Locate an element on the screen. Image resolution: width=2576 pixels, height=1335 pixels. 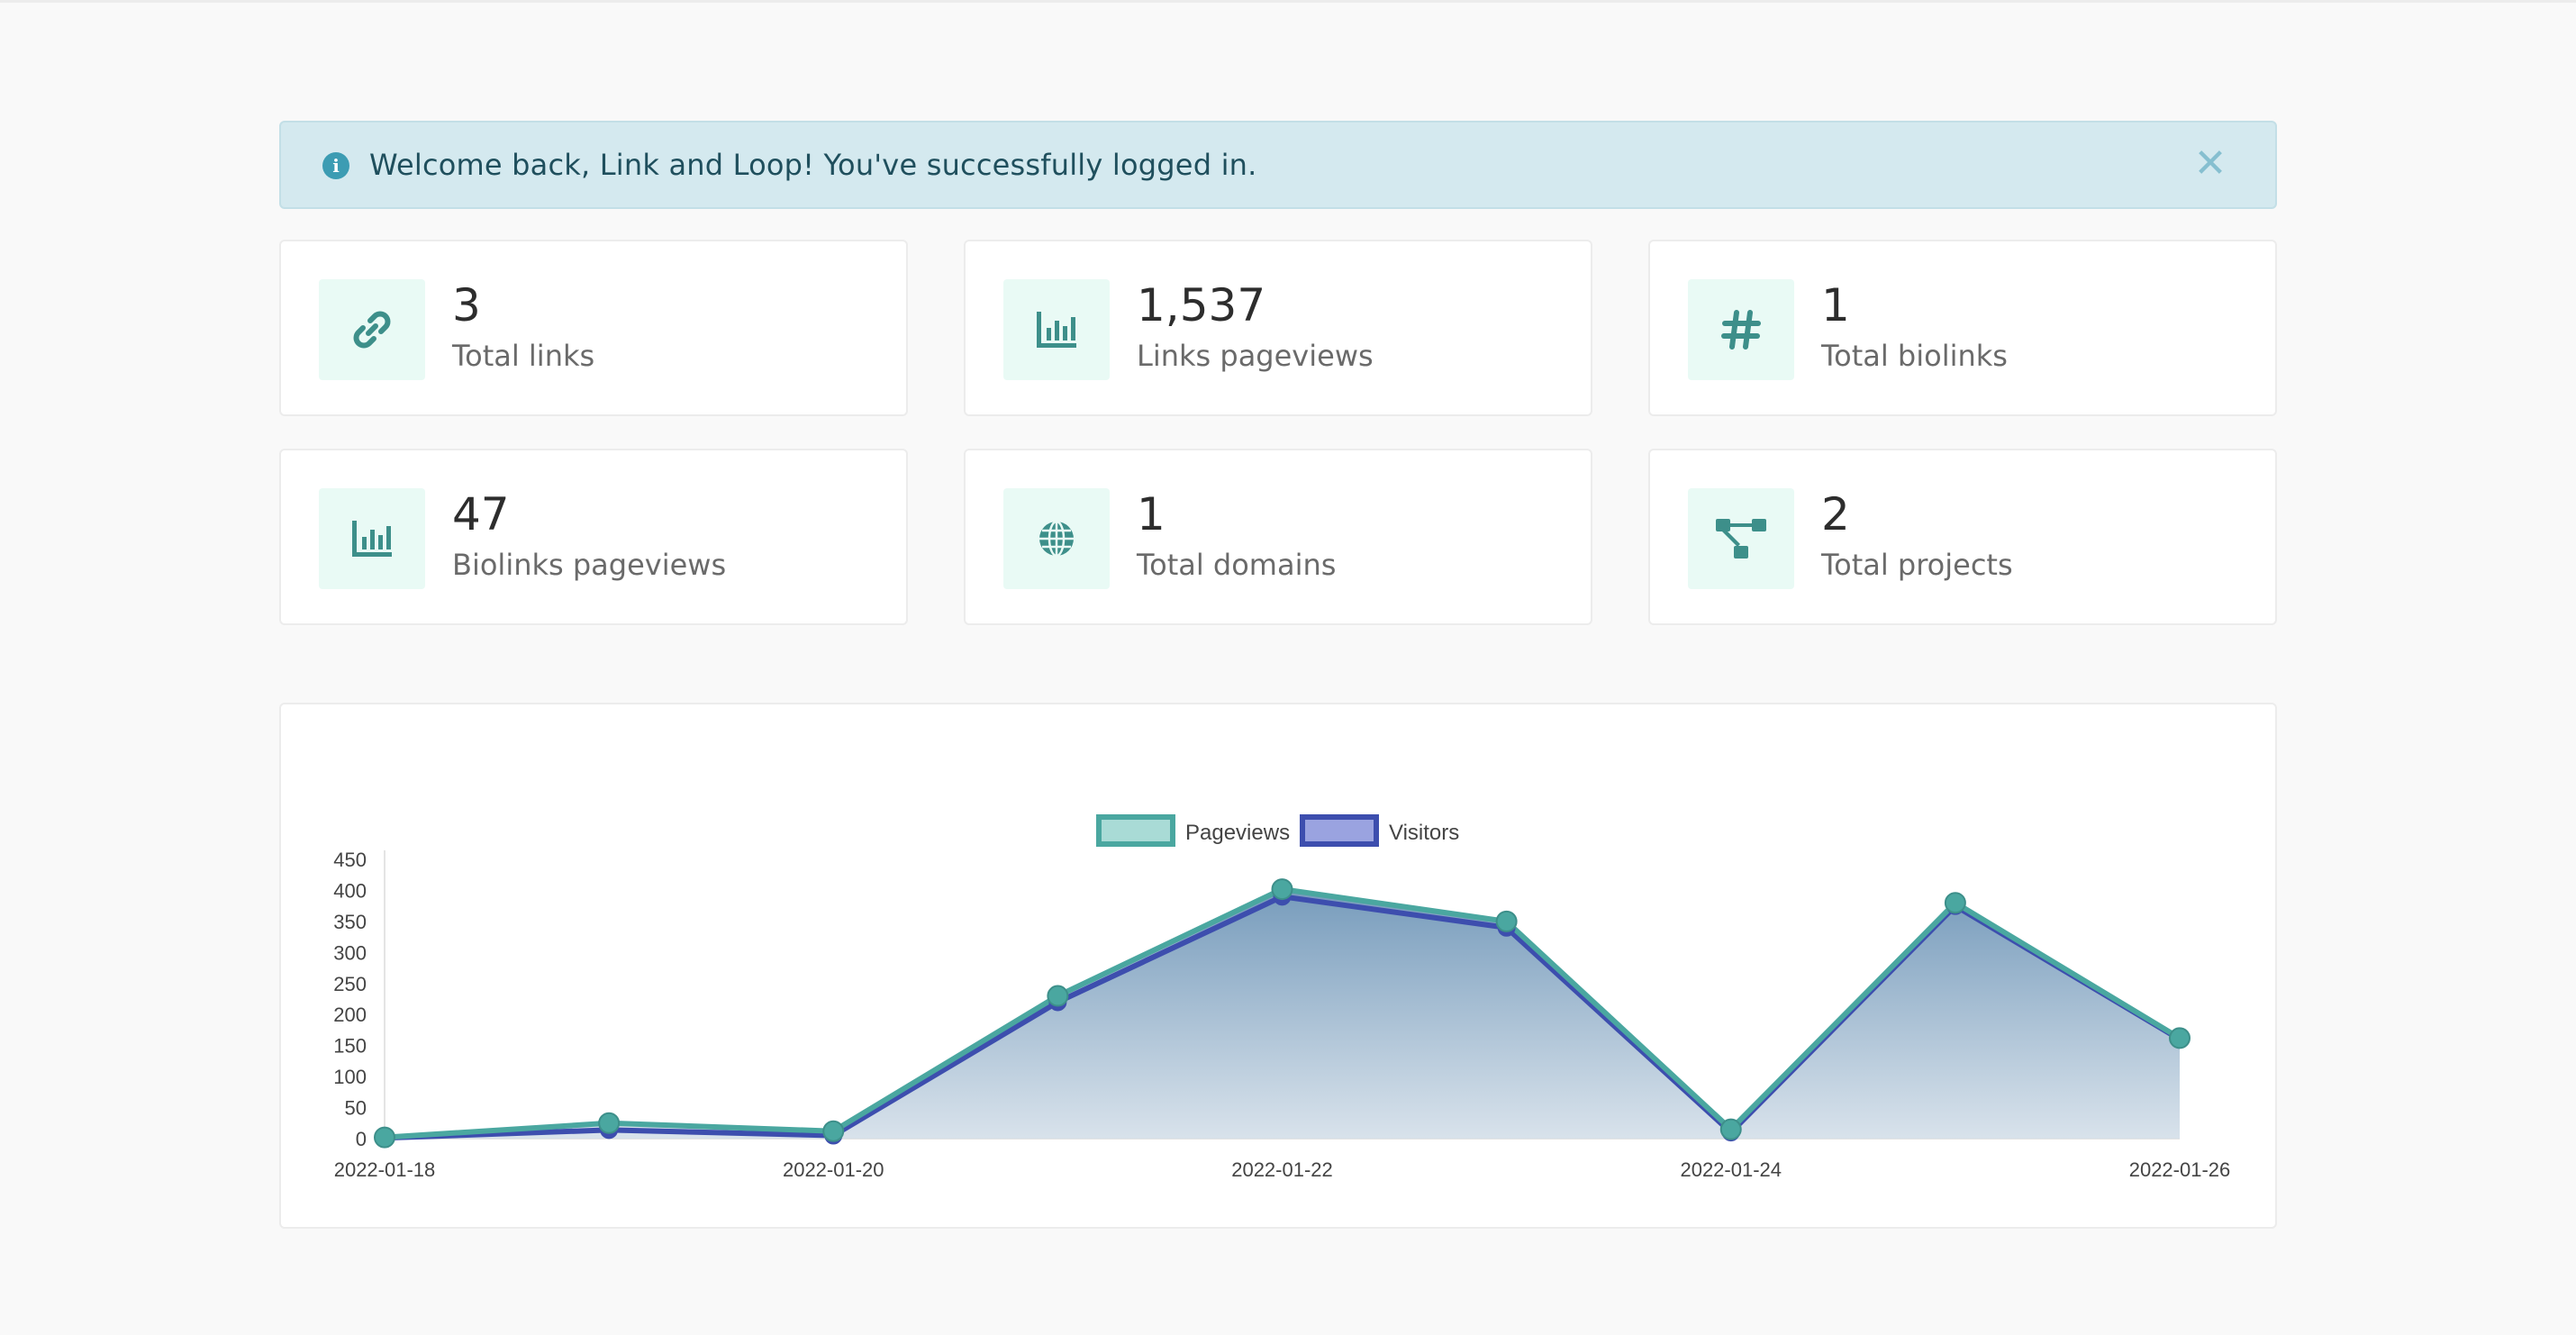
globe-icon is located at coordinates (1057, 538).